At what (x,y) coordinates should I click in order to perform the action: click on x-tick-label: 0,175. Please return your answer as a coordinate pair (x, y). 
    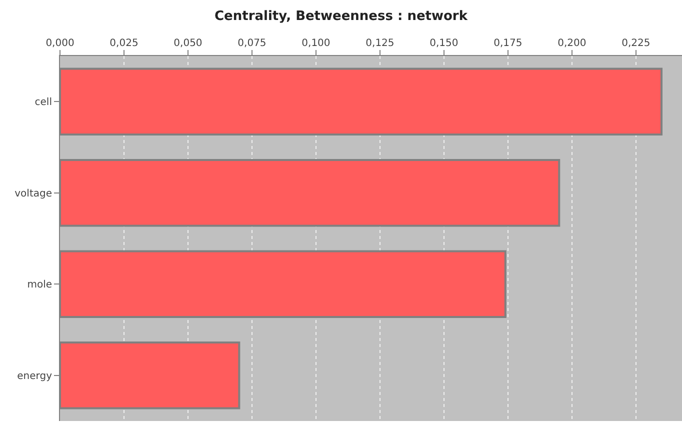
    Looking at the image, I should click on (508, 43).